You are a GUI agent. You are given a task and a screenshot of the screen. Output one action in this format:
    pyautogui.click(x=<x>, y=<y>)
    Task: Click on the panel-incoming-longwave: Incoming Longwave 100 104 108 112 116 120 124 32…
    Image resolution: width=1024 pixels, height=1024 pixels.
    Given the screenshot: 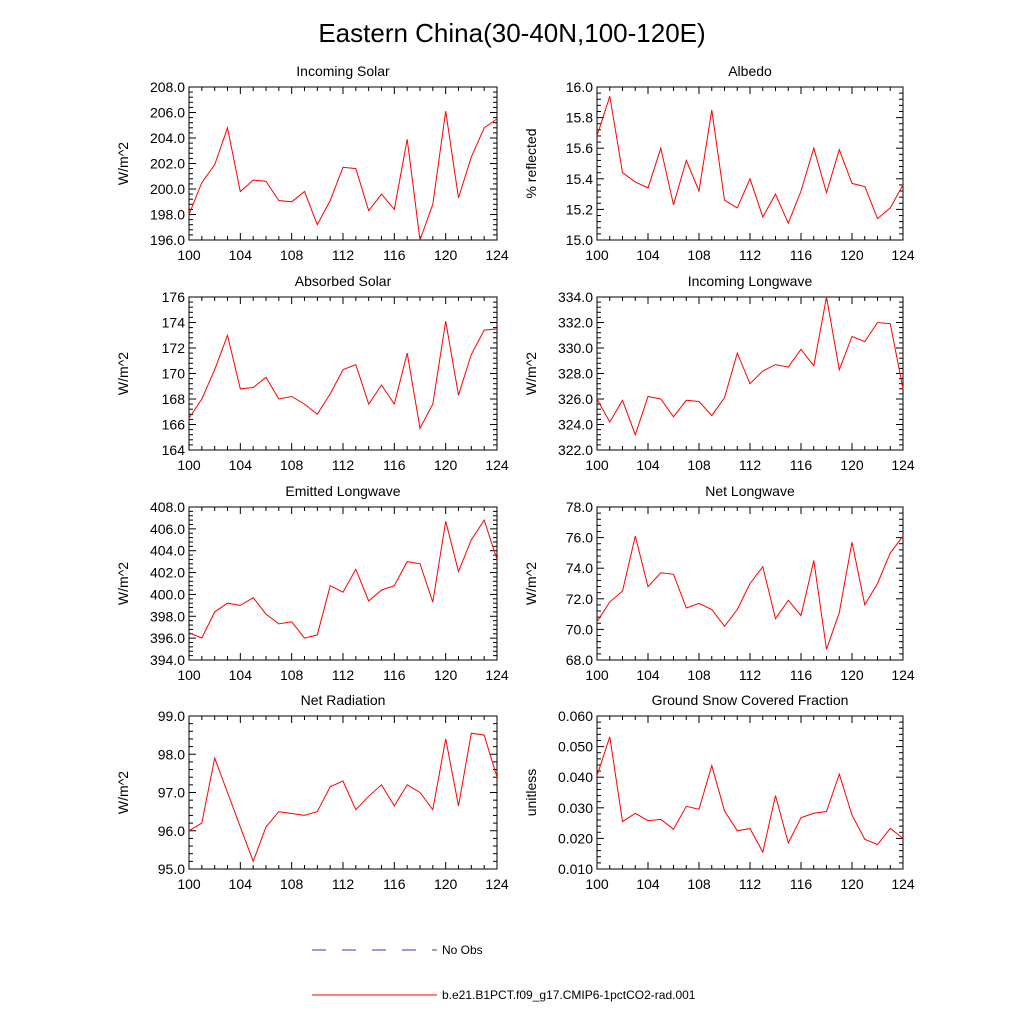 What is the action you would take?
    pyautogui.click(x=719, y=373)
    